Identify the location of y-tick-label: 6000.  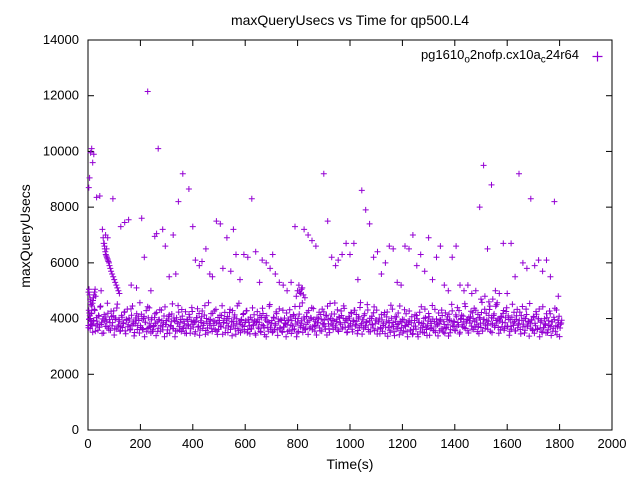
(64, 262).